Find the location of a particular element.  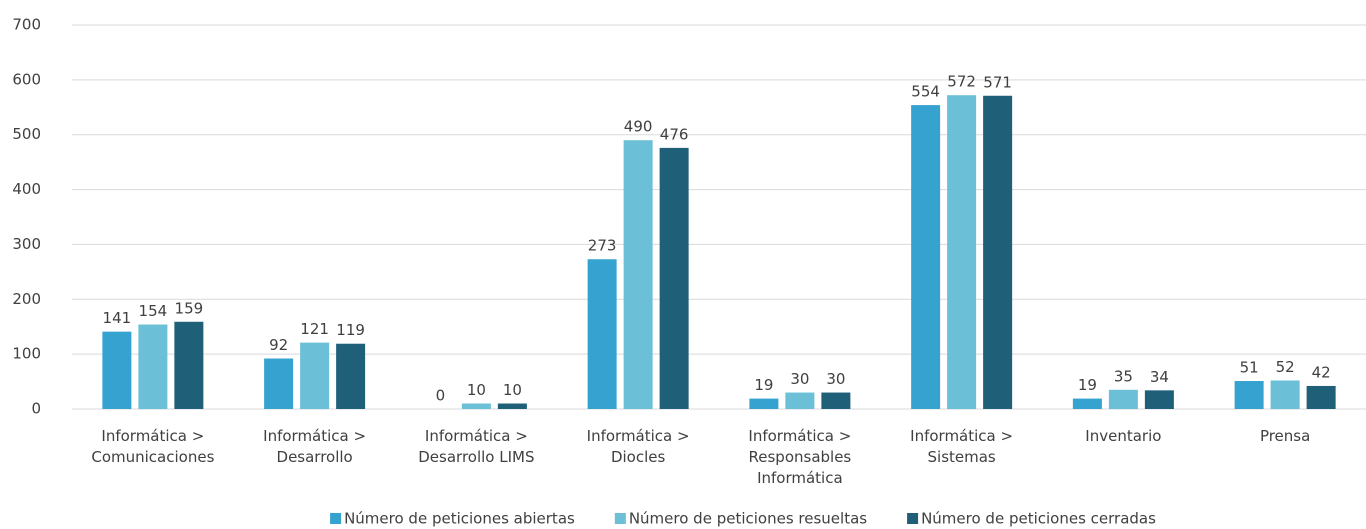

data-label: 554 is located at coordinates (925, 92).